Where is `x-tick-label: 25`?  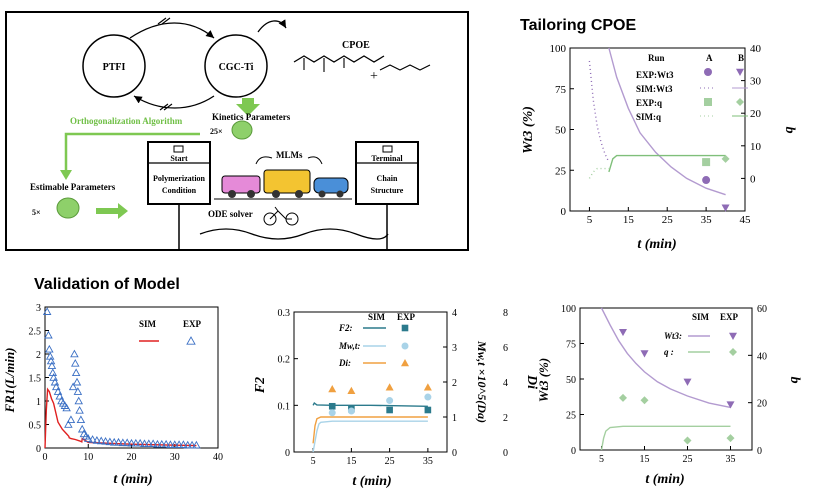
x-tick-label: 25 is located at coordinates (390, 461).